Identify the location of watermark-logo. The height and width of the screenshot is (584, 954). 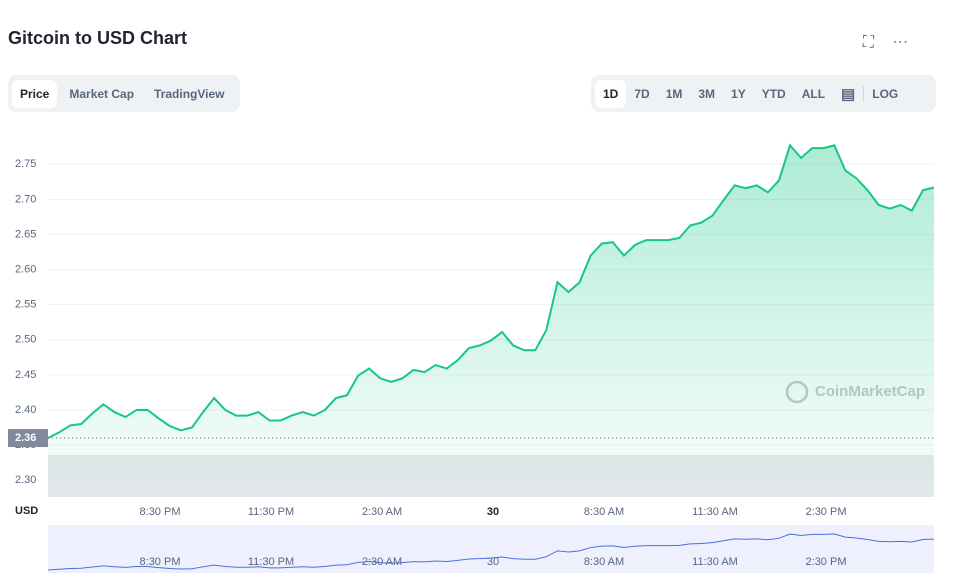
(797, 392).